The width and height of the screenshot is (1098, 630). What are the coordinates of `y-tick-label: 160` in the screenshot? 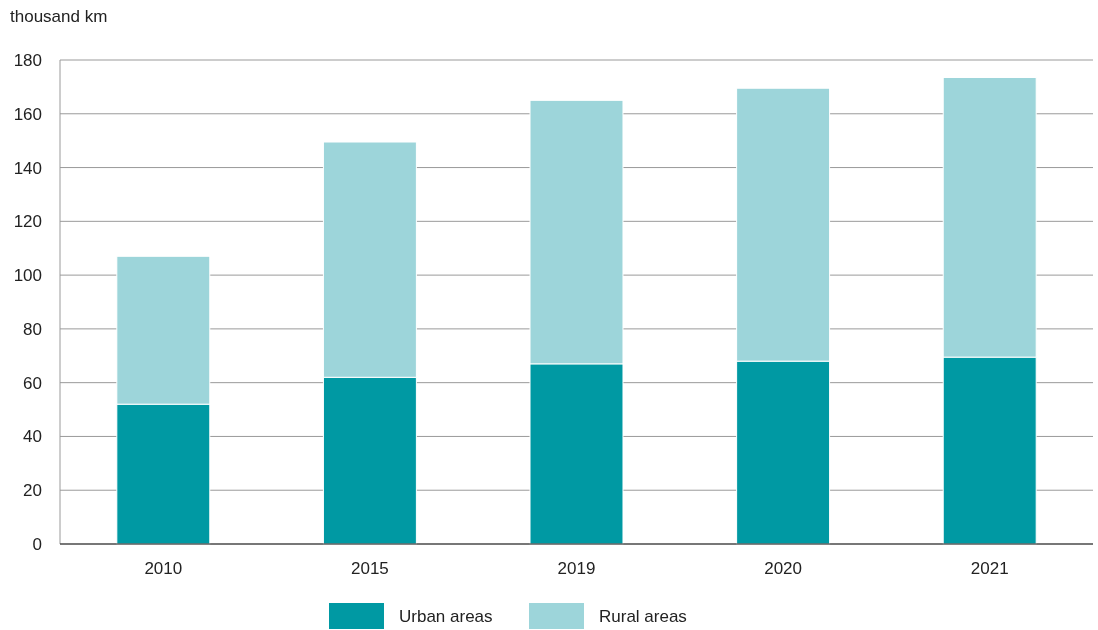 It's located at (27, 114).